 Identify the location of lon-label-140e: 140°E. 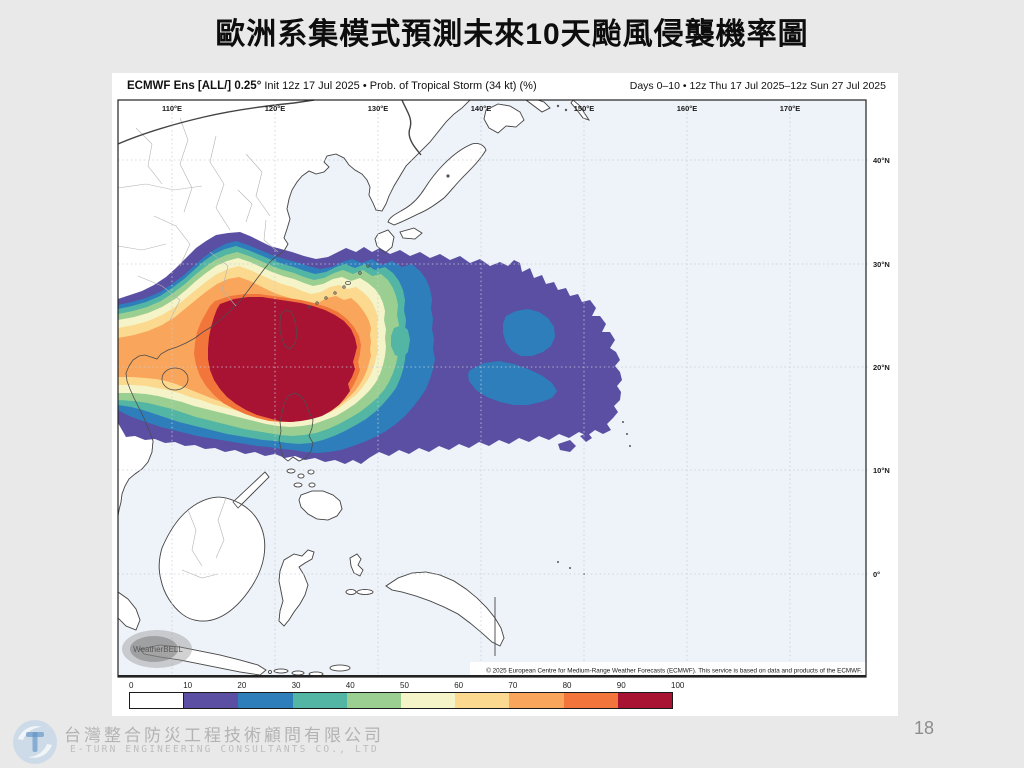
(481, 108).